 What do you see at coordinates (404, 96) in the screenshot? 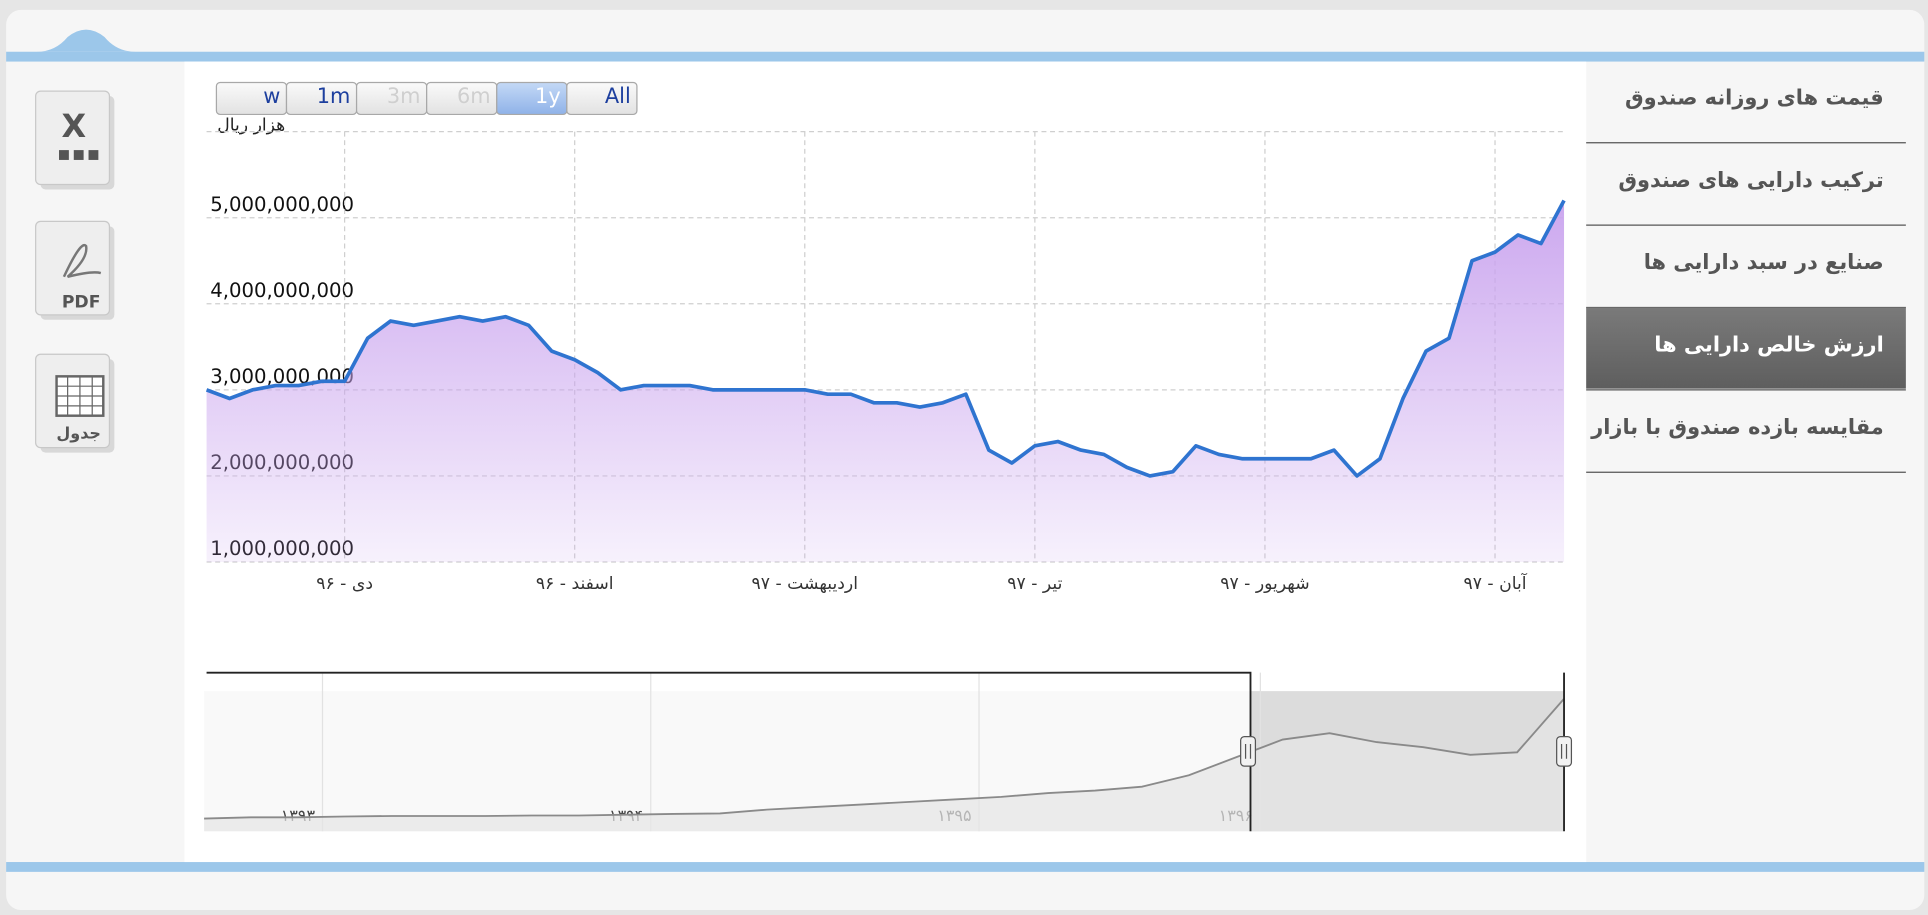
I see `range-button-label: 3m` at bounding box center [404, 96].